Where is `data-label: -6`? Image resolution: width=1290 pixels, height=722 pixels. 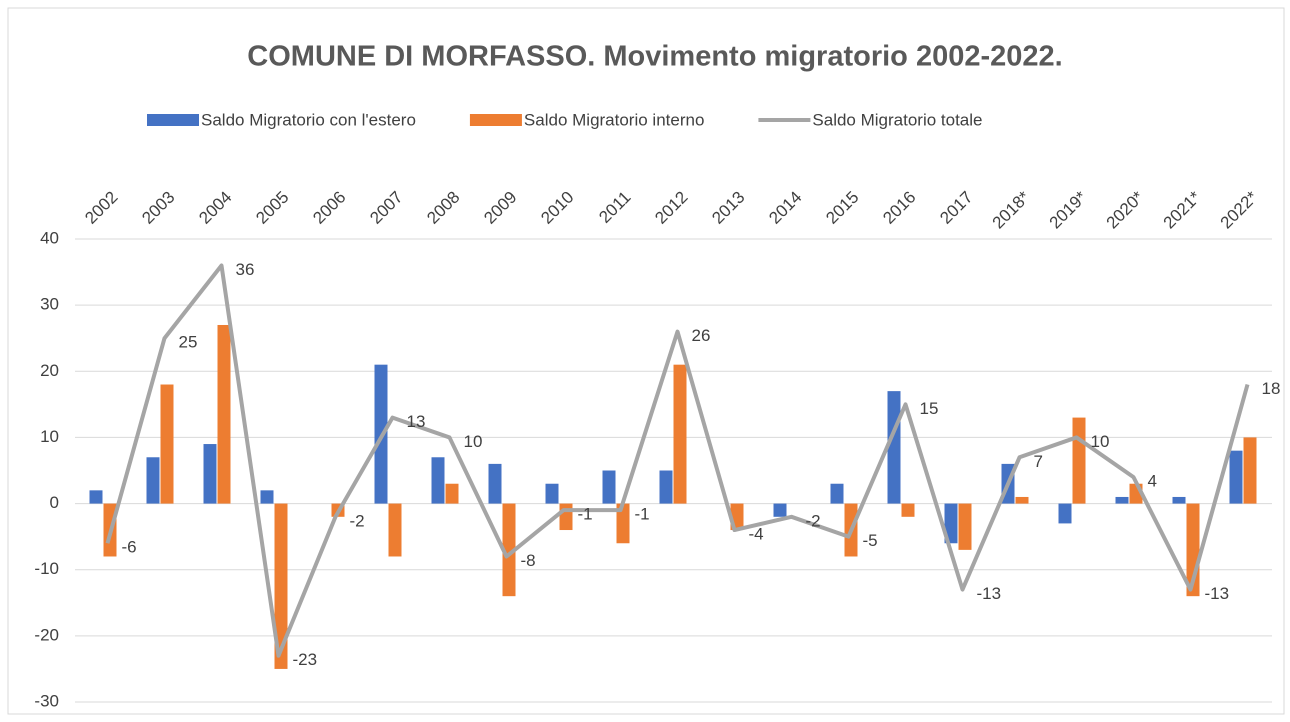 data-label: -6 is located at coordinates (129, 547).